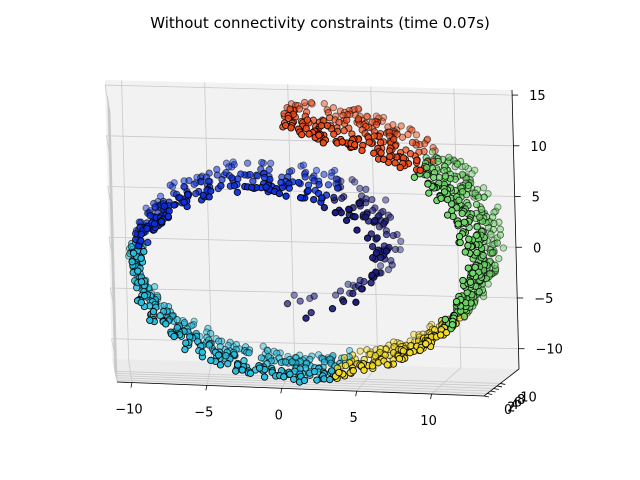 The height and width of the screenshot is (480, 640). What do you see at coordinates (536, 198) in the screenshot?
I see `z-tick-label: 5` at bounding box center [536, 198].